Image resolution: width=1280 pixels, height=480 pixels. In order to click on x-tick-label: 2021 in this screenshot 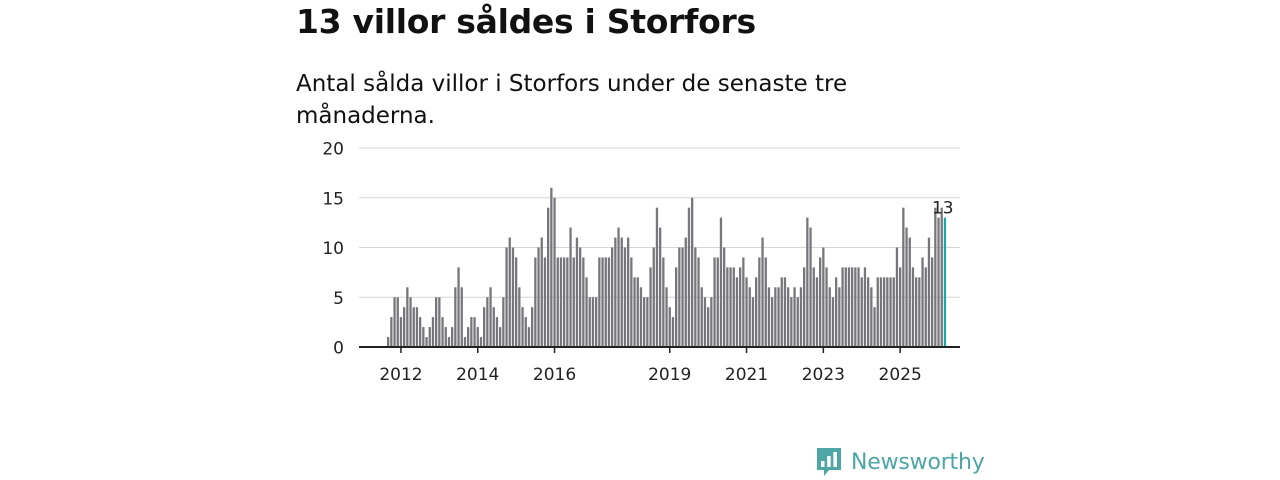, I will do `click(746, 375)`.